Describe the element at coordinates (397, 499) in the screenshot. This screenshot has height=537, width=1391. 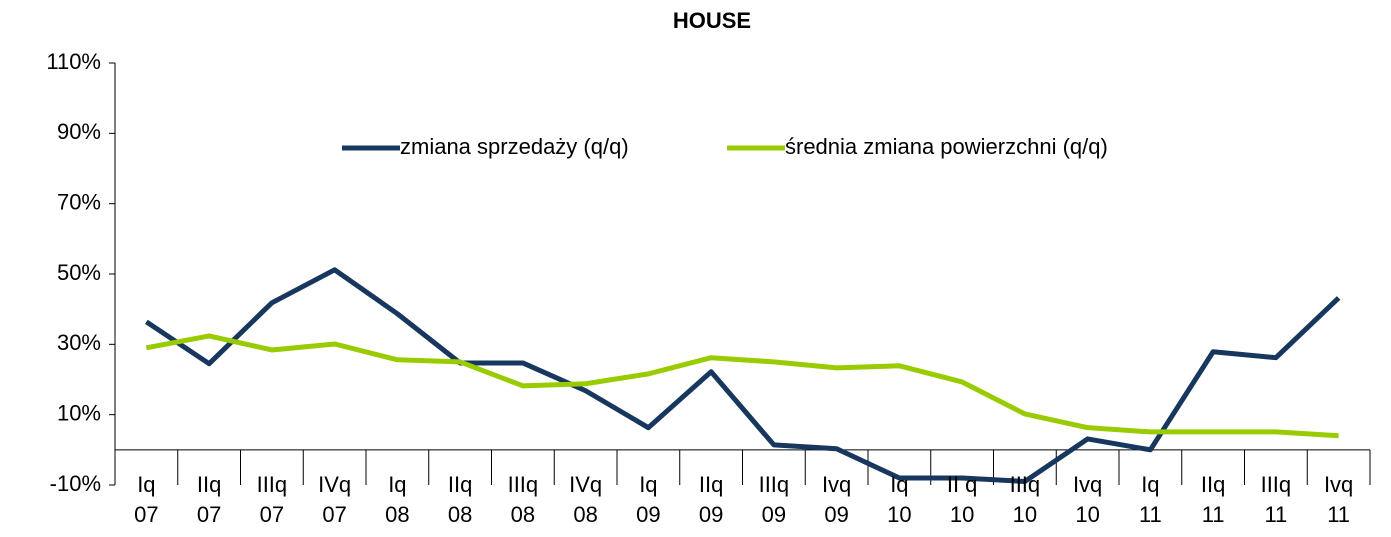
I see `x-tick-label: Iq 08` at that location.